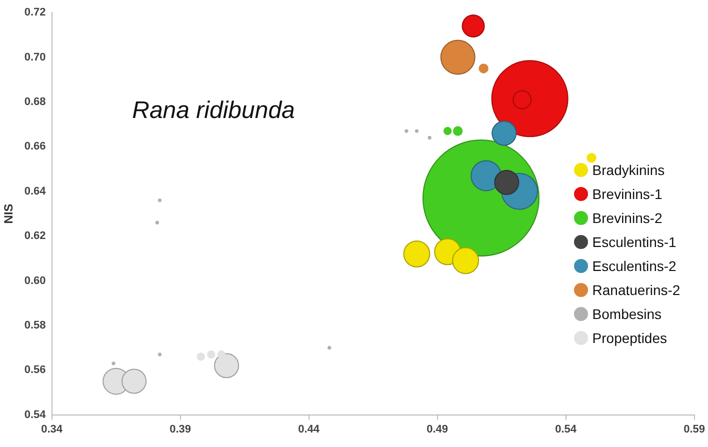  What do you see at coordinates (566, 429) in the screenshot?
I see `x-tick-label: 0.54` at bounding box center [566, 429].